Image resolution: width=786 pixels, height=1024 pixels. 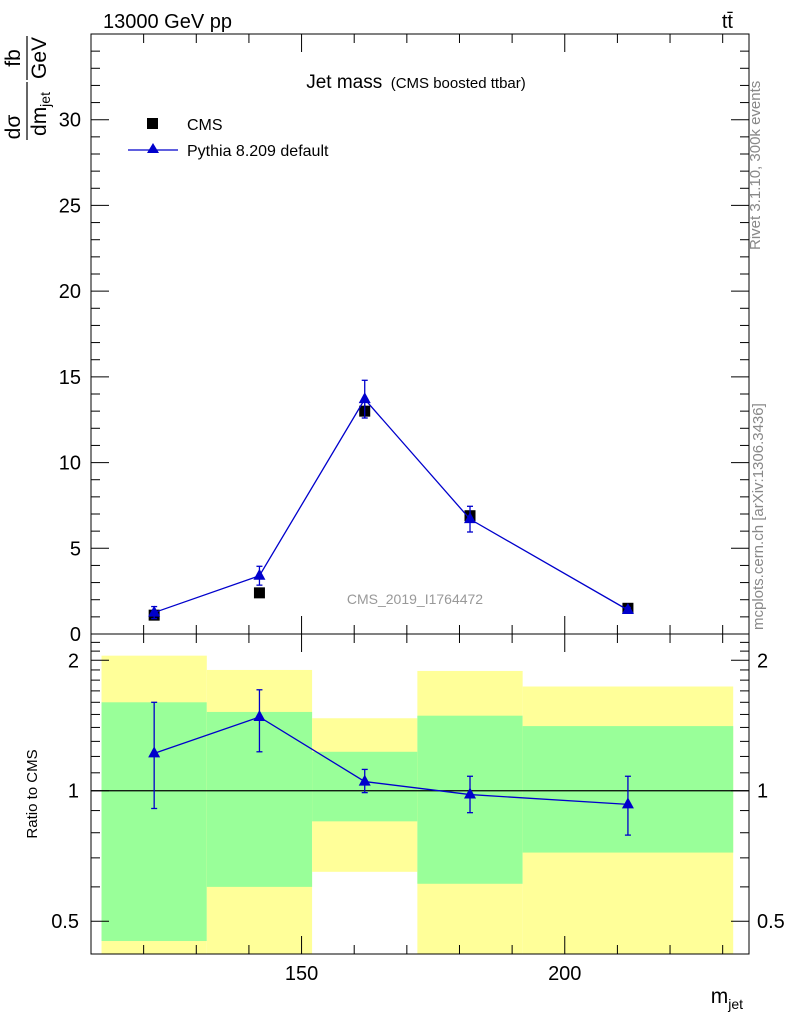 What do you see at coordinates (391, 506) in the screenshot?
I see `mc-line` at bounding box center [391, 506].